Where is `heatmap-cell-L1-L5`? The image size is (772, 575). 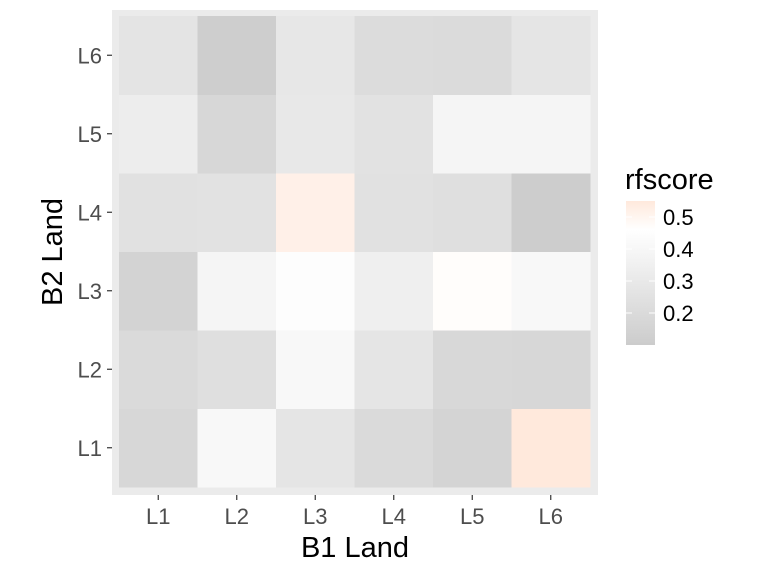 heatmap-cell-L1-L5 is located at coordinates (158, 134).